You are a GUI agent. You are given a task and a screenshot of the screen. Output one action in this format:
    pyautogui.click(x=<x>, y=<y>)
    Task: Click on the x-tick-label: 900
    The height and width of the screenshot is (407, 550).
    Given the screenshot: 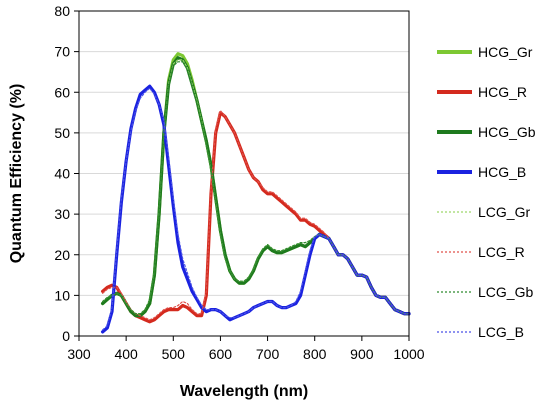 What is the action you would take?
    pyautogui.click(x=362, y=354)
    